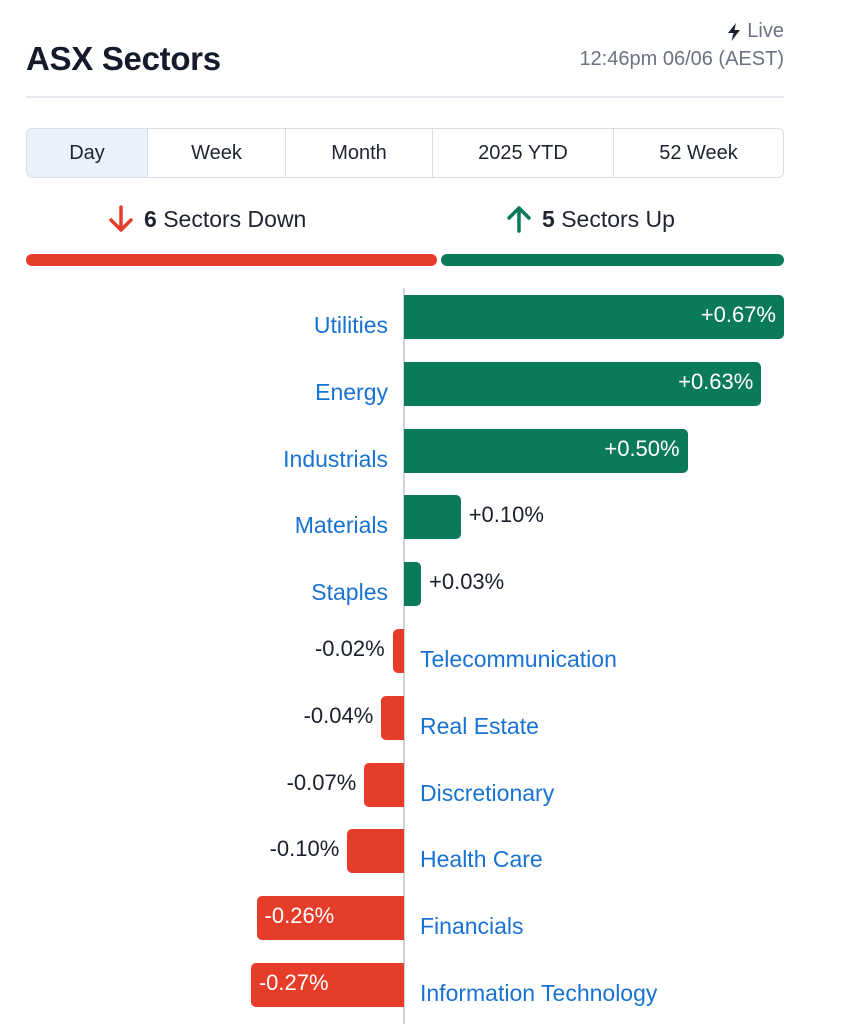  Describe the element at coordinates (123, 58) in the screenshot. I see `page-title: ASX Sectors` at that location.